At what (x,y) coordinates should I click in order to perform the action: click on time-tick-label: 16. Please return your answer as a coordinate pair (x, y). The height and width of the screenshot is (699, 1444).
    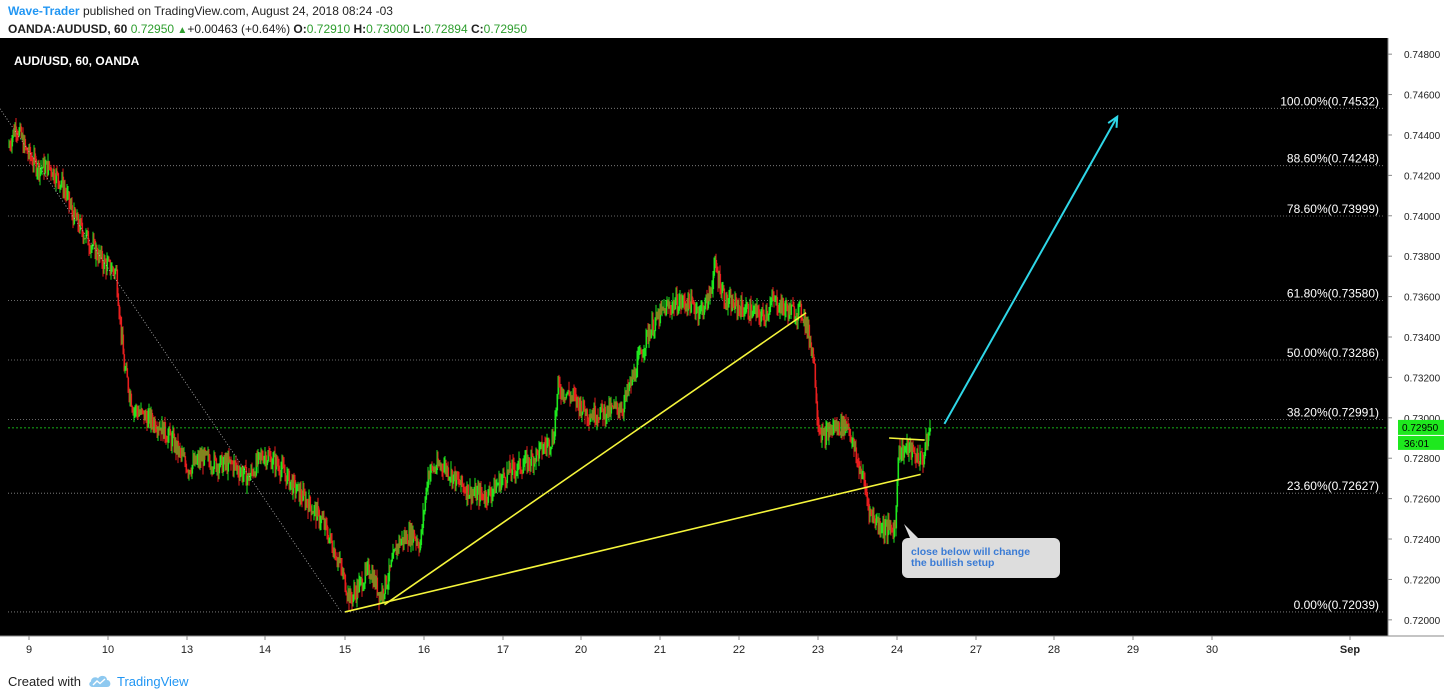
    Looking at the image, I should click on (424, 650).